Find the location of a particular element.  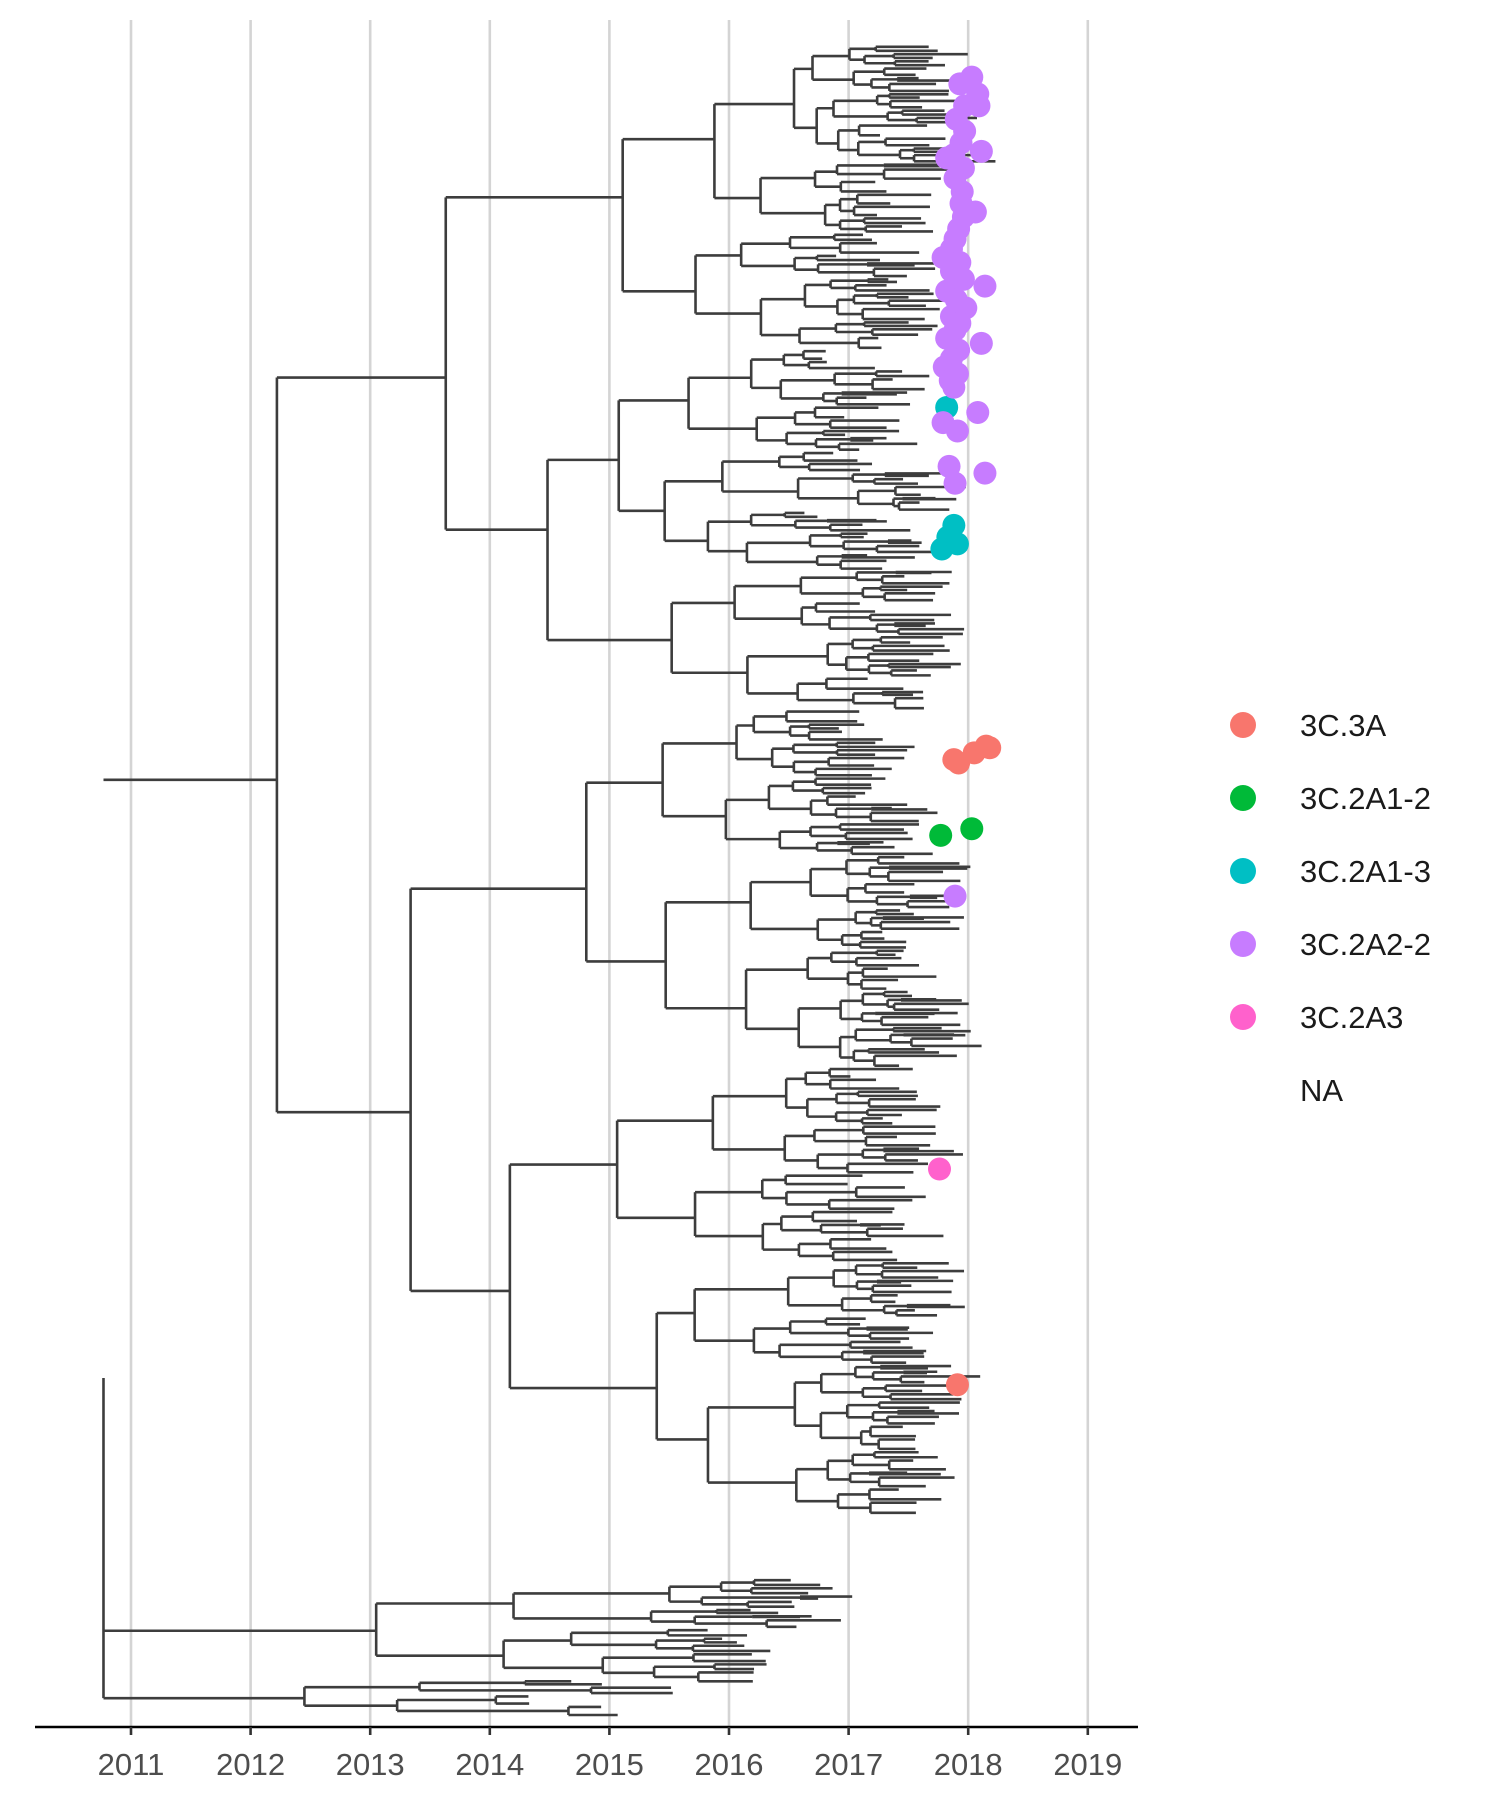

tick-label-2016: 2016 is located at coordinates (729, 1764).